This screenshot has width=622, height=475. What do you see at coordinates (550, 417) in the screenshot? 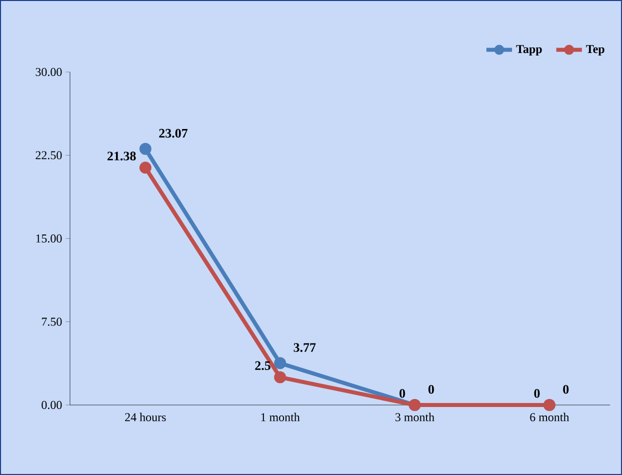
I see `x-tick-label: 6 month` at bounding box center [550, 417].